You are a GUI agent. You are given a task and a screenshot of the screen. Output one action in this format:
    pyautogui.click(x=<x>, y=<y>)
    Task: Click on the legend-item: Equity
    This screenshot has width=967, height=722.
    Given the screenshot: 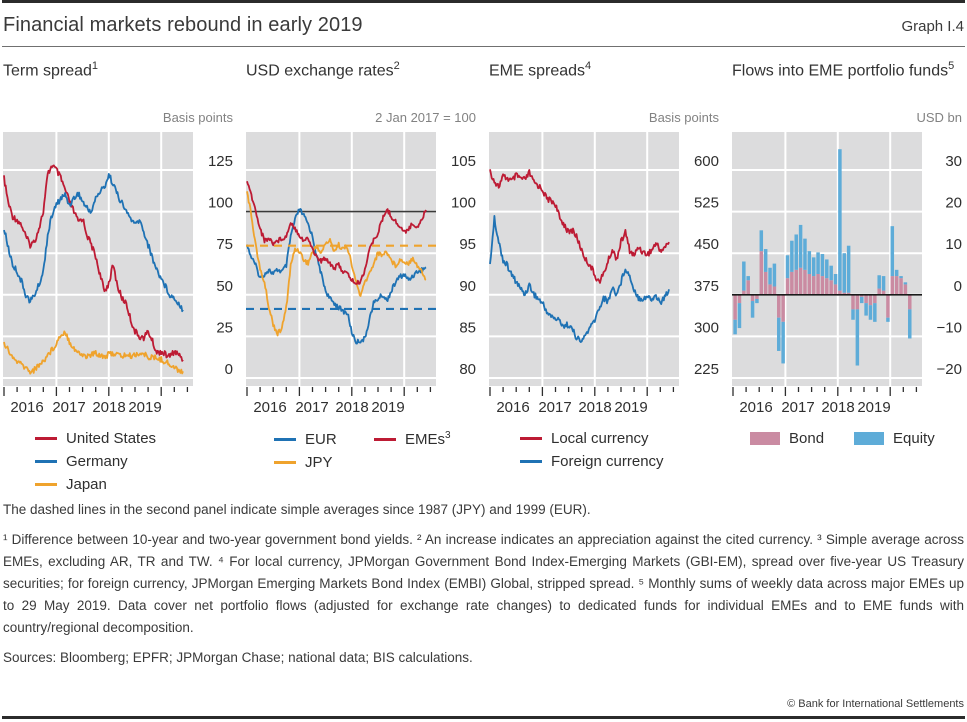 What is the action you would take?
    pyautogui.click(x=894, y=438)
    